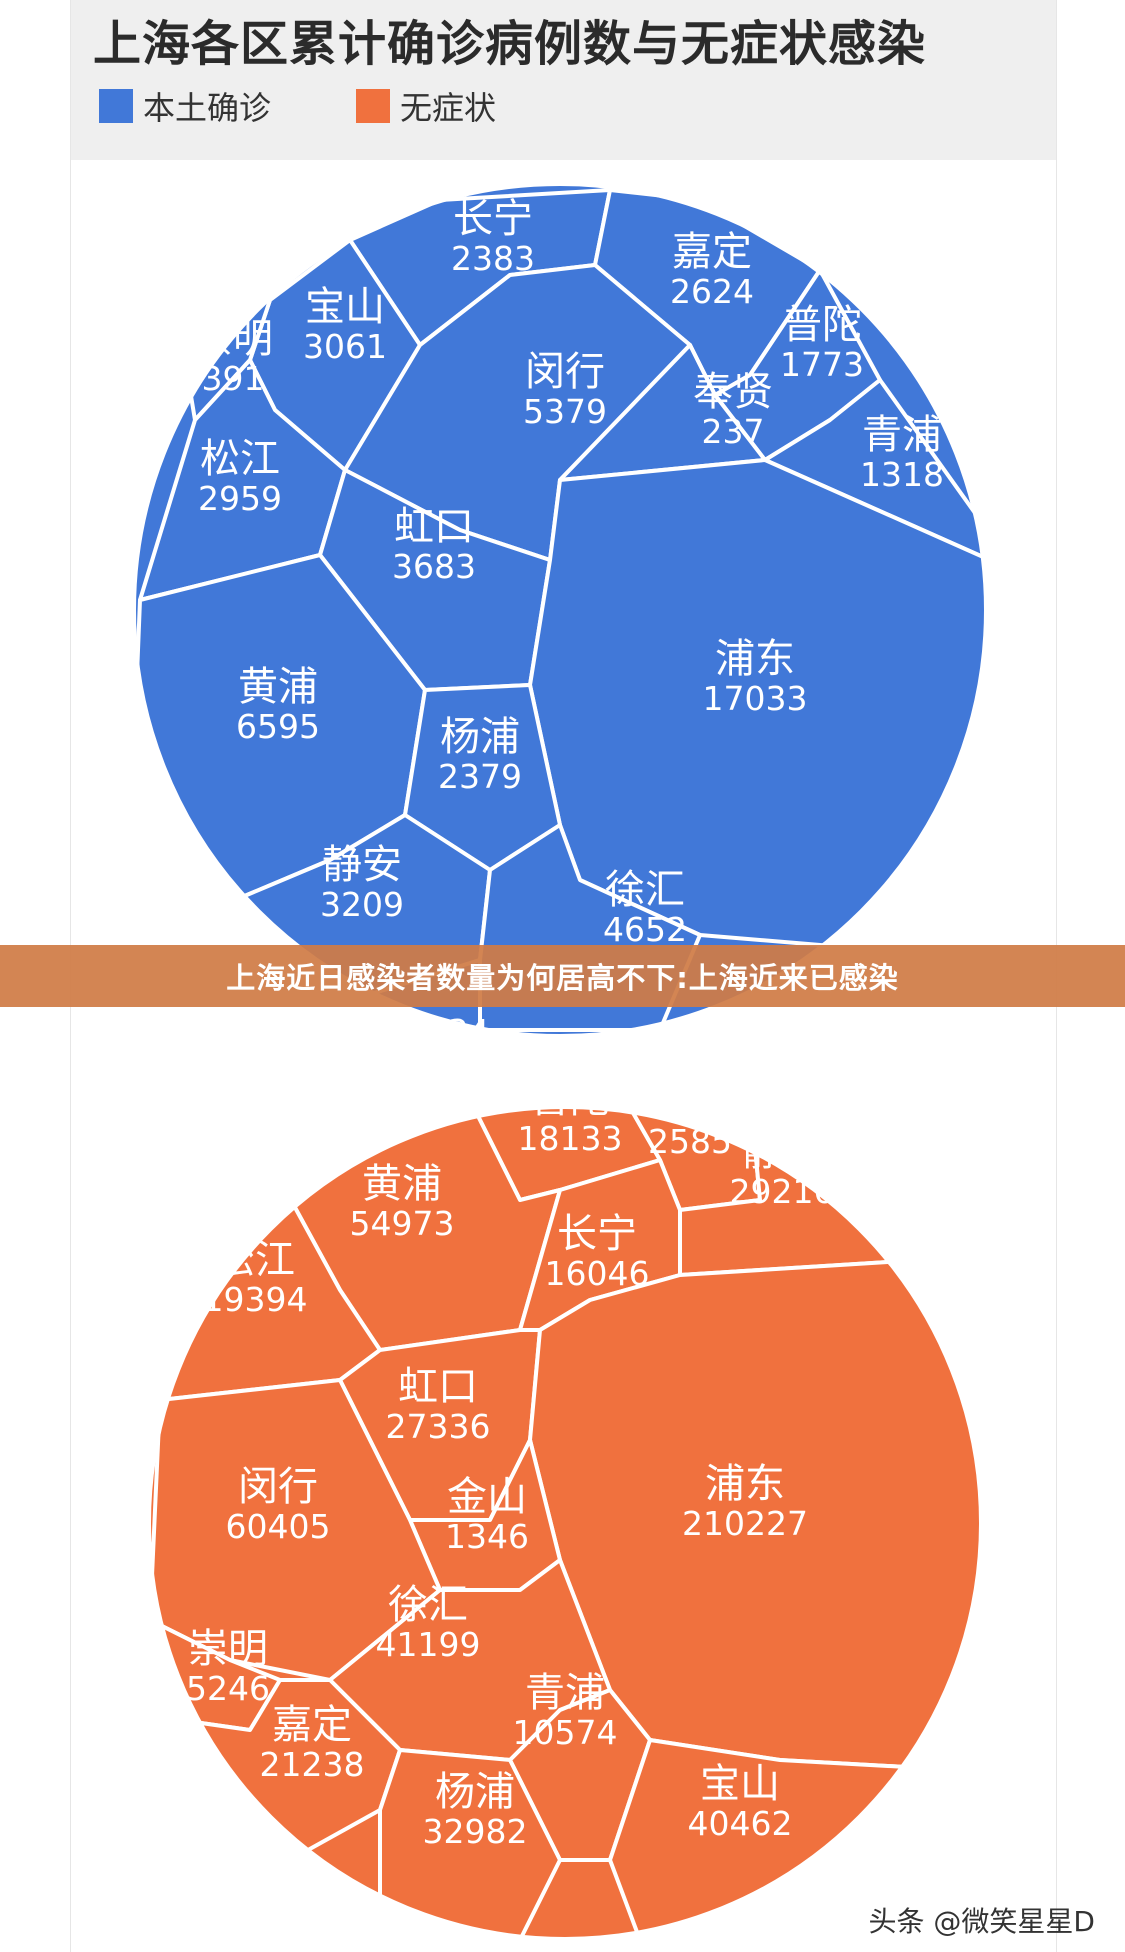  Describe the element at coordinates (428, 1605) in the screenshot. I see `asymptomatic-cell-name: 徐汇` at that location.